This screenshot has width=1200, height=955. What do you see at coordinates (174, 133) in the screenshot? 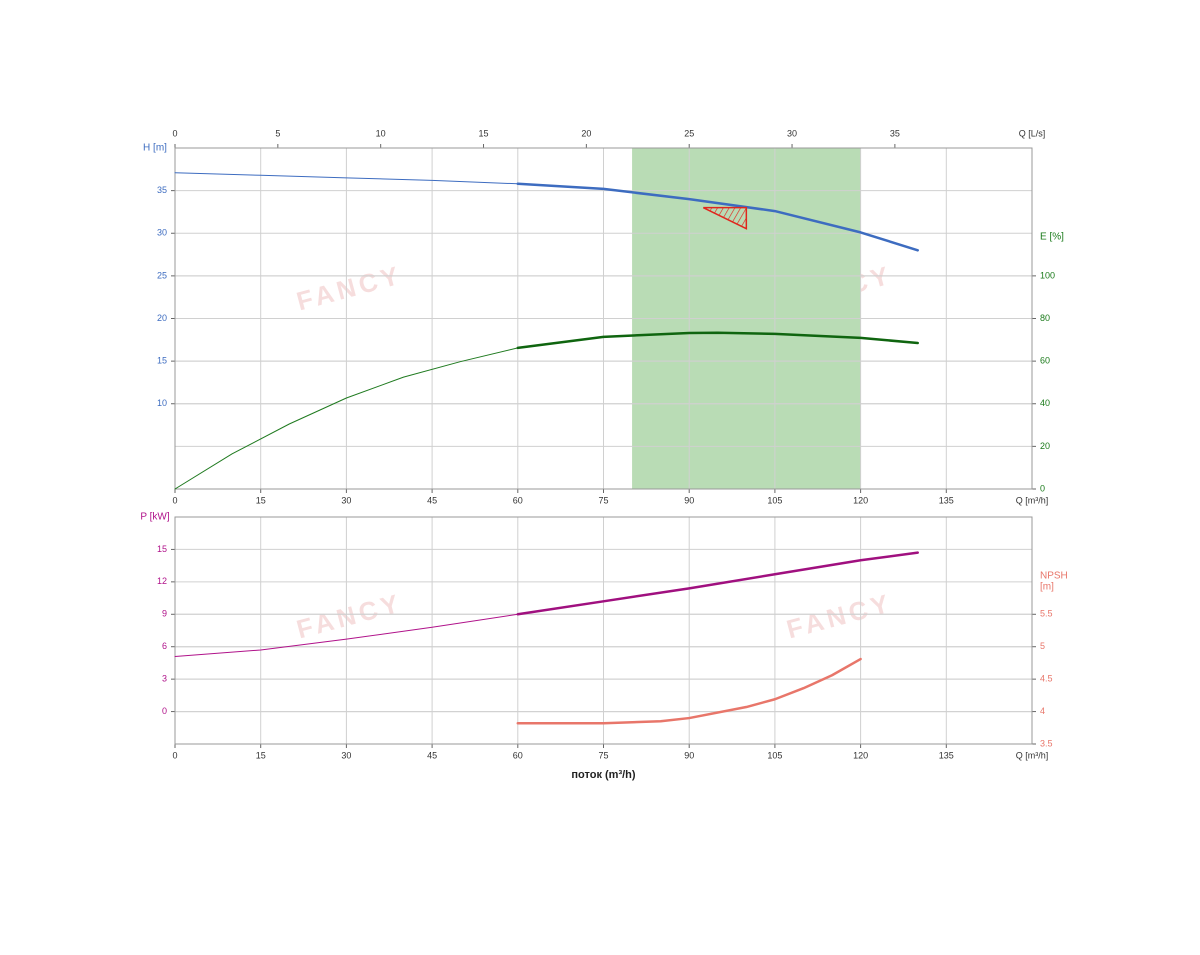
I see `x2-tick-label: 0` at bounding box center [174, 133].